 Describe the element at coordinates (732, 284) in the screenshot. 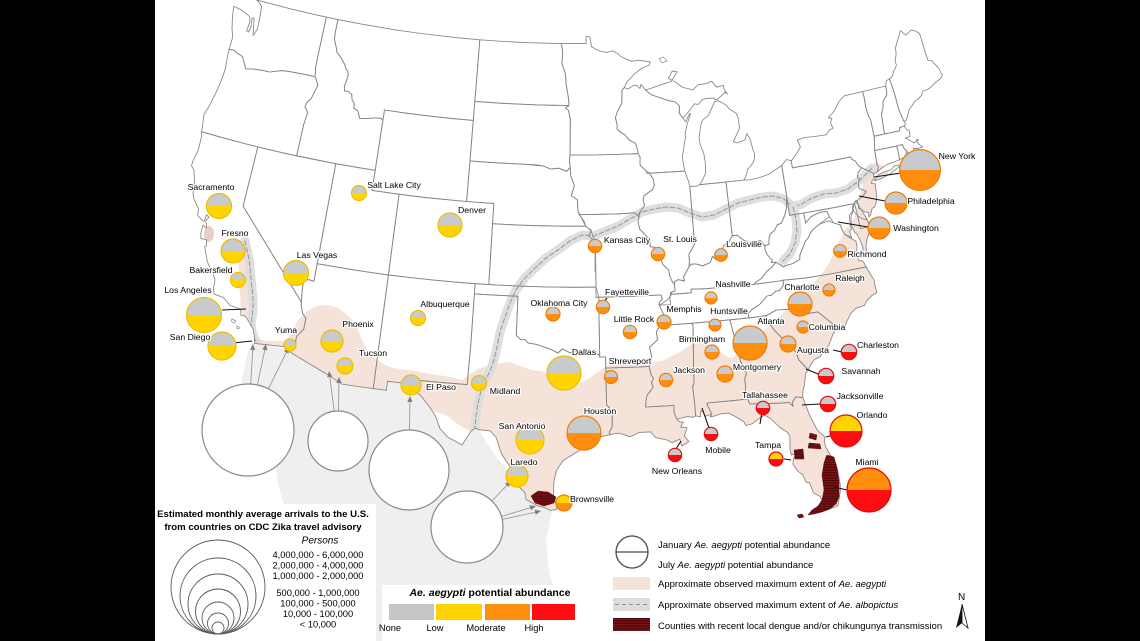

I see `svg-text: Nashville` at that location.